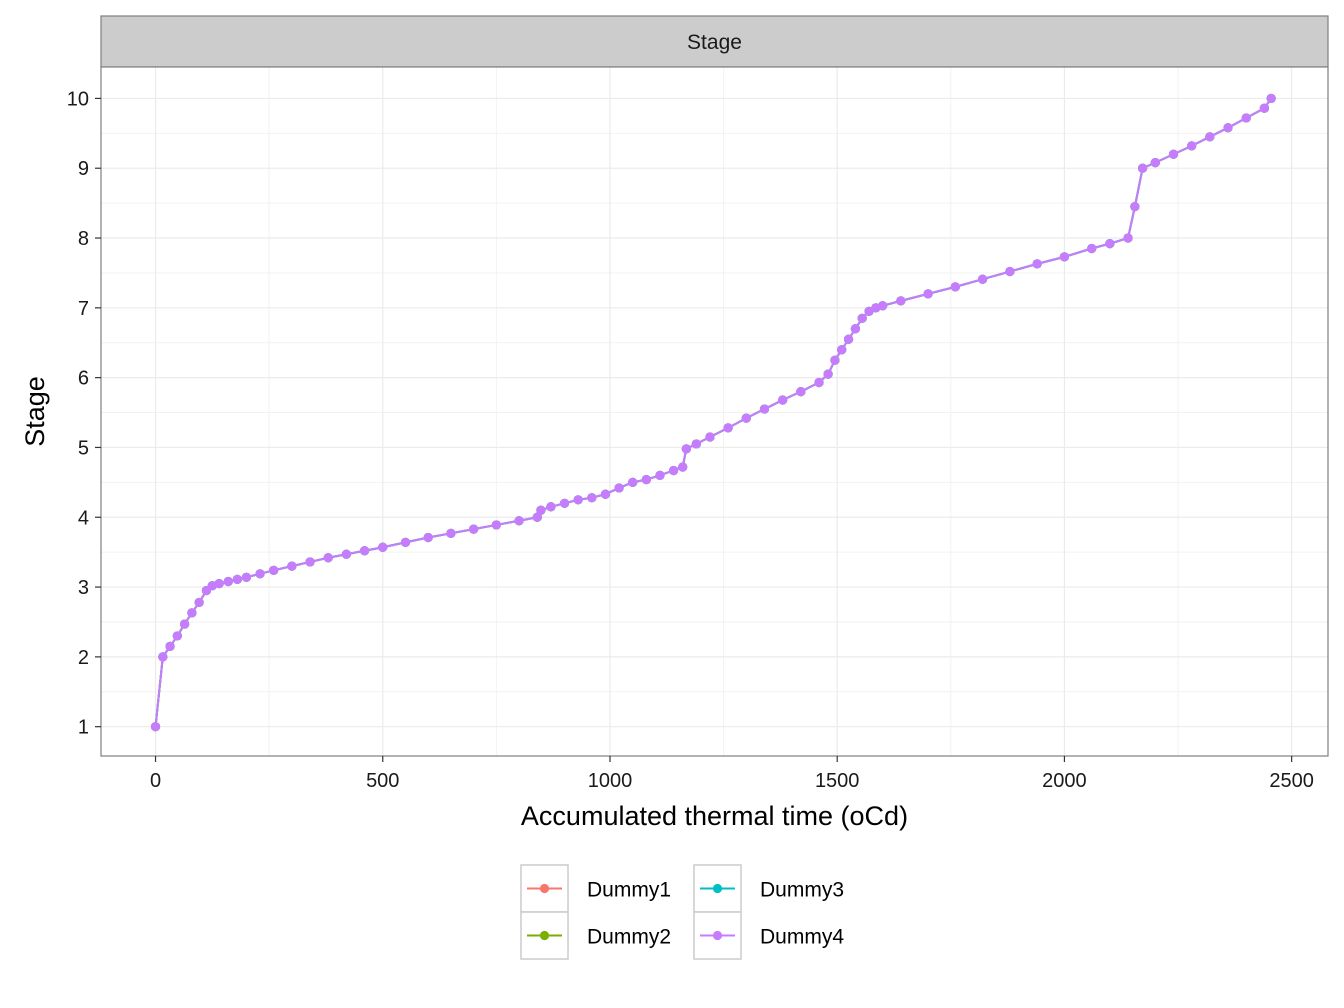 The image size is (1344, 1008). I want to click on legend-label: Dummy4, so click(802, 937).